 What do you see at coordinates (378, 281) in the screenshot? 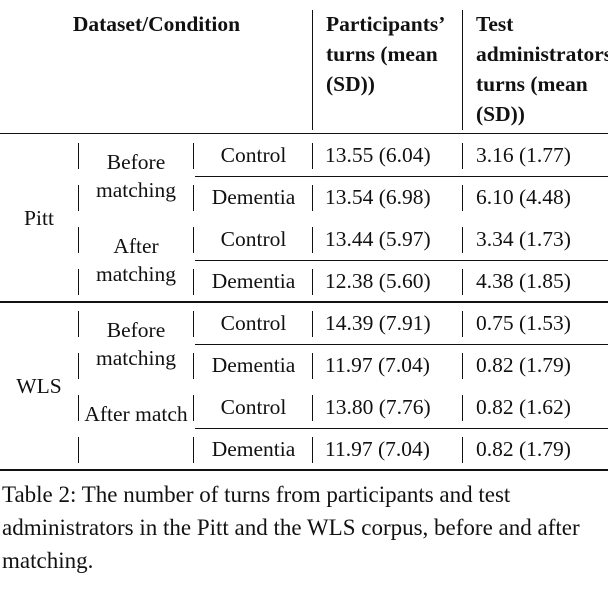
I see `participants-turns: 12.38 (5.60)` at bounding box center [378, 281].